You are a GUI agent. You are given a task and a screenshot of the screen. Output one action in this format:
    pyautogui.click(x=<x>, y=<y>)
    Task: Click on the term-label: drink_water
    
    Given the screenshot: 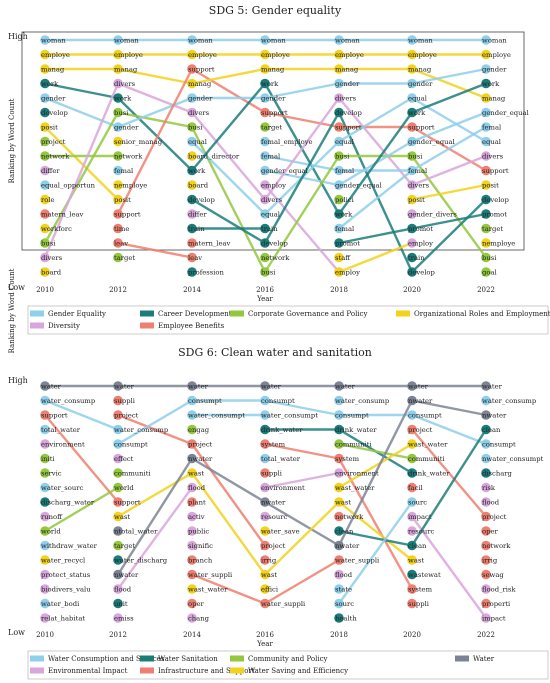 What is the action you would take?
    pyautogui.click(x=356, y=430)
    